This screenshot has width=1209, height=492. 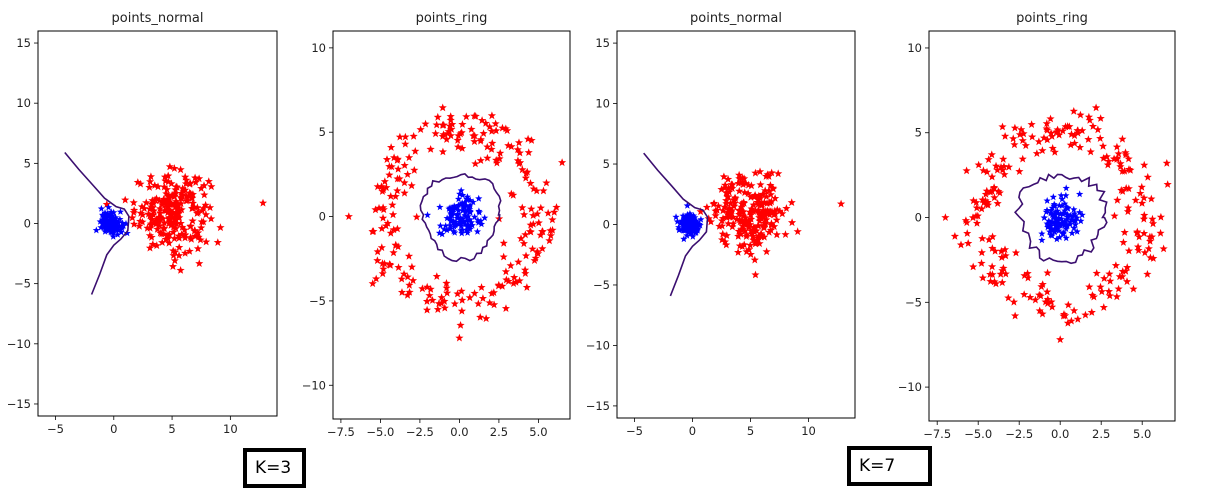 I want to click on y-tick-label: −10, so click(x=19, y=344).